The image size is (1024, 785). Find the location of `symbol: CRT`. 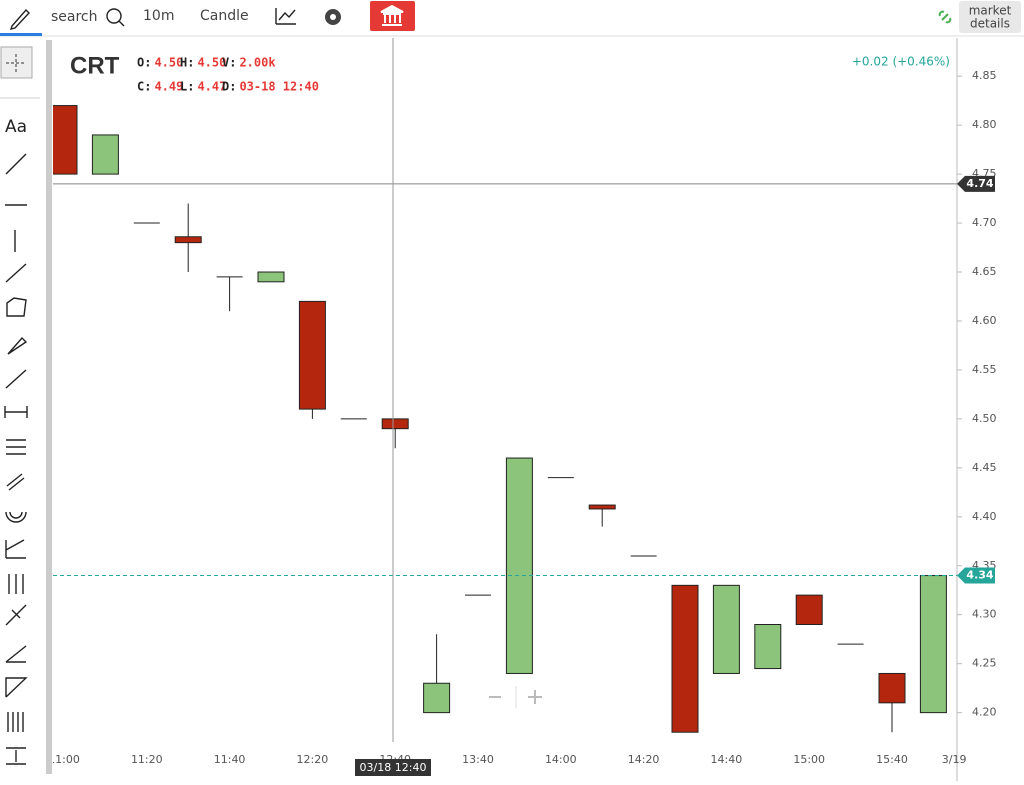

symbol: CRT is located at coordinates (95, 65).